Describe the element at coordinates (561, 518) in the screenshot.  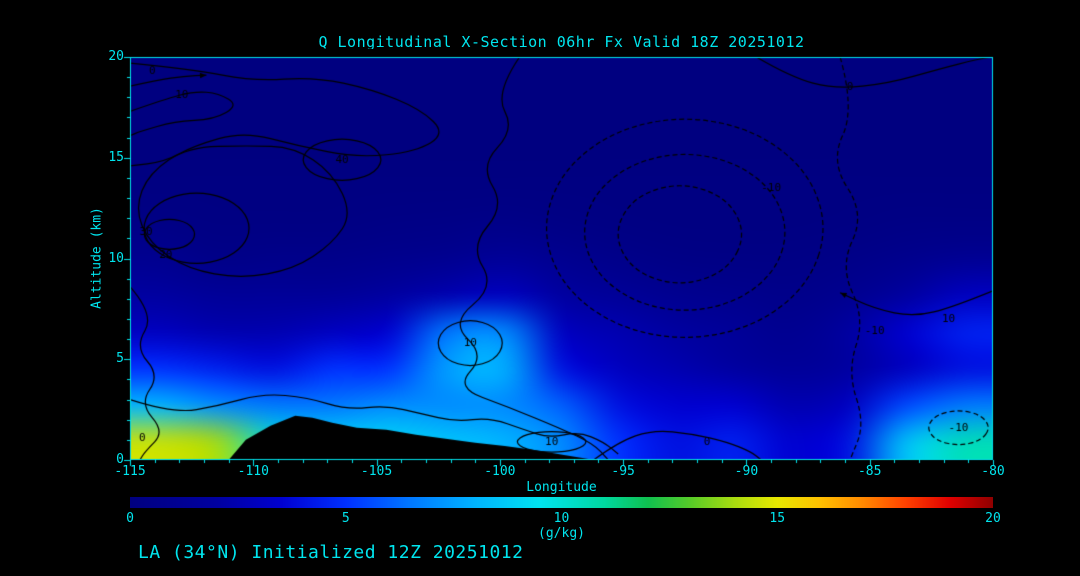
I see `colorbar-tick-label: 10` at that location.